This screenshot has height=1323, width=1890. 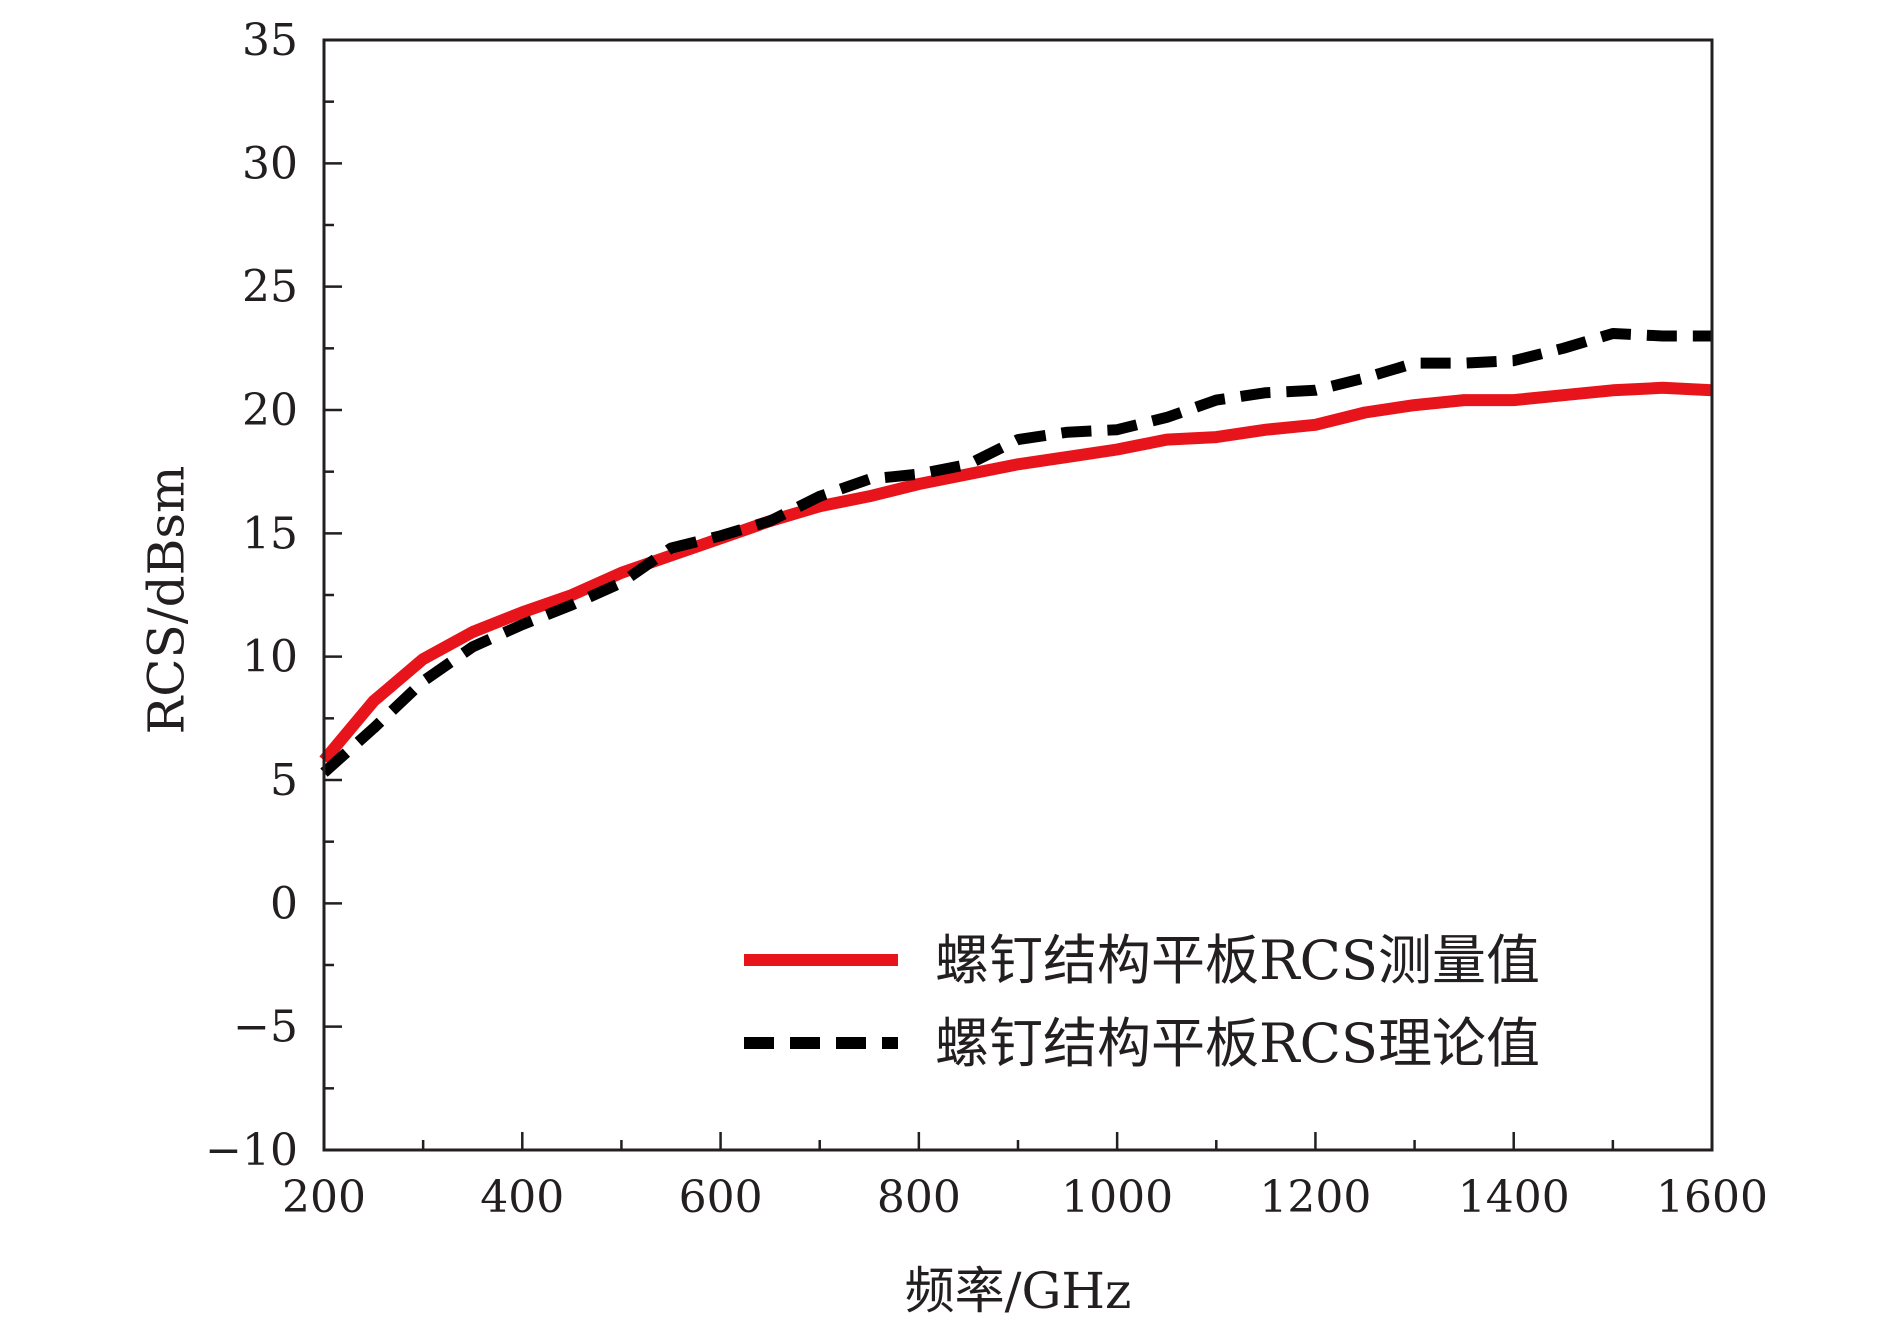 What do you see at coordinates (1514, 1197) in the screenshot?
I see `x-tick-label: 1400` at bounding box center [1514, 1197].